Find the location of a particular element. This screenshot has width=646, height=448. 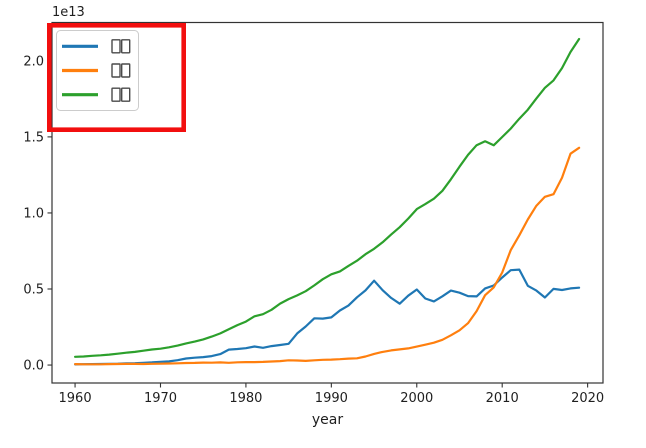

x-tick-label: 2010 is located at coordinates (502, 398).